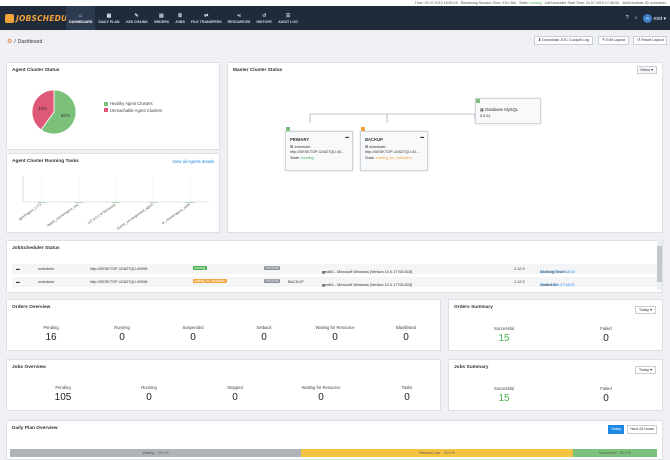 This screenshot has width=670, height=460. Describe the element at coordinates (31, 307) in the screenshot. I see `panel-title: Orders Overview` at that location.